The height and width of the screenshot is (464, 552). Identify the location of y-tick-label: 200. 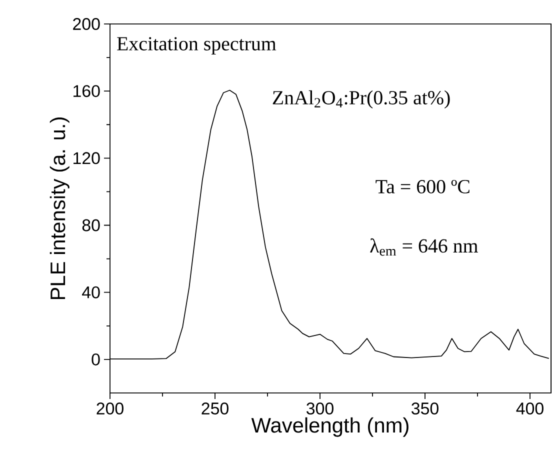
(86, 24).